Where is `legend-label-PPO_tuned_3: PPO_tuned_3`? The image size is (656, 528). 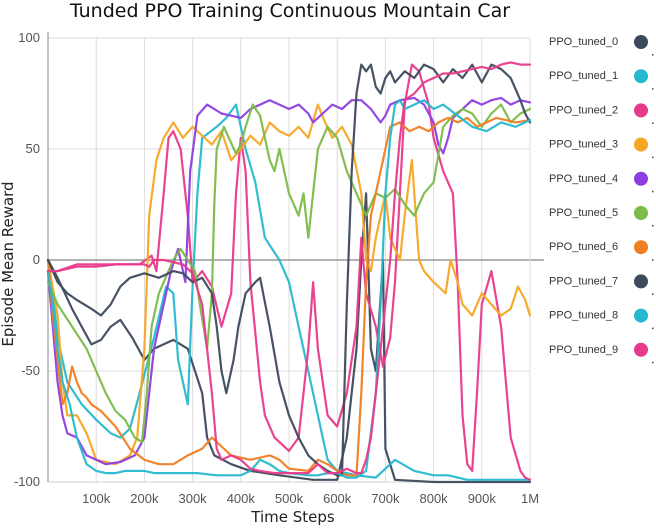 legend-label-PPO_tuned_3: PPO_tuned_3 is located at coordinates (583, 145).